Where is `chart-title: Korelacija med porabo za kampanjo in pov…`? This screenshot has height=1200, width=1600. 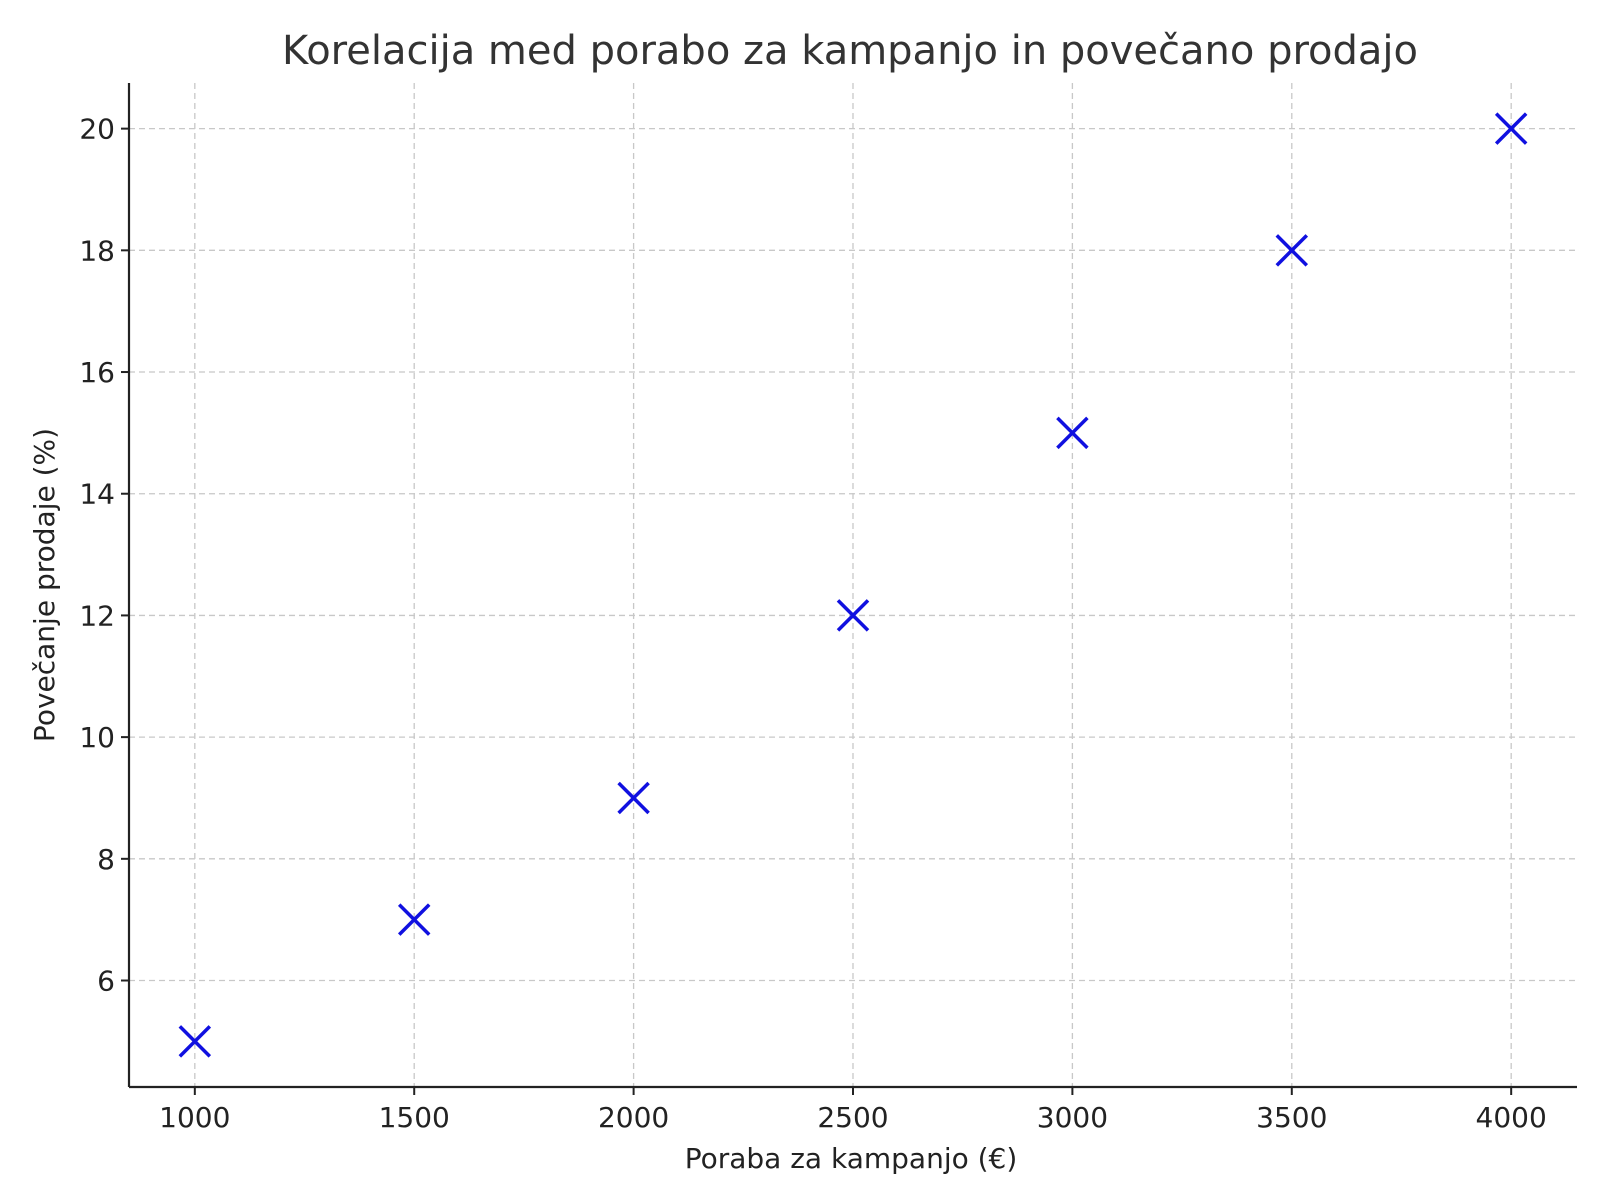 chart-title: Korelacija med porabo za kampanjo in pov… is located at coordinates (850, 51).